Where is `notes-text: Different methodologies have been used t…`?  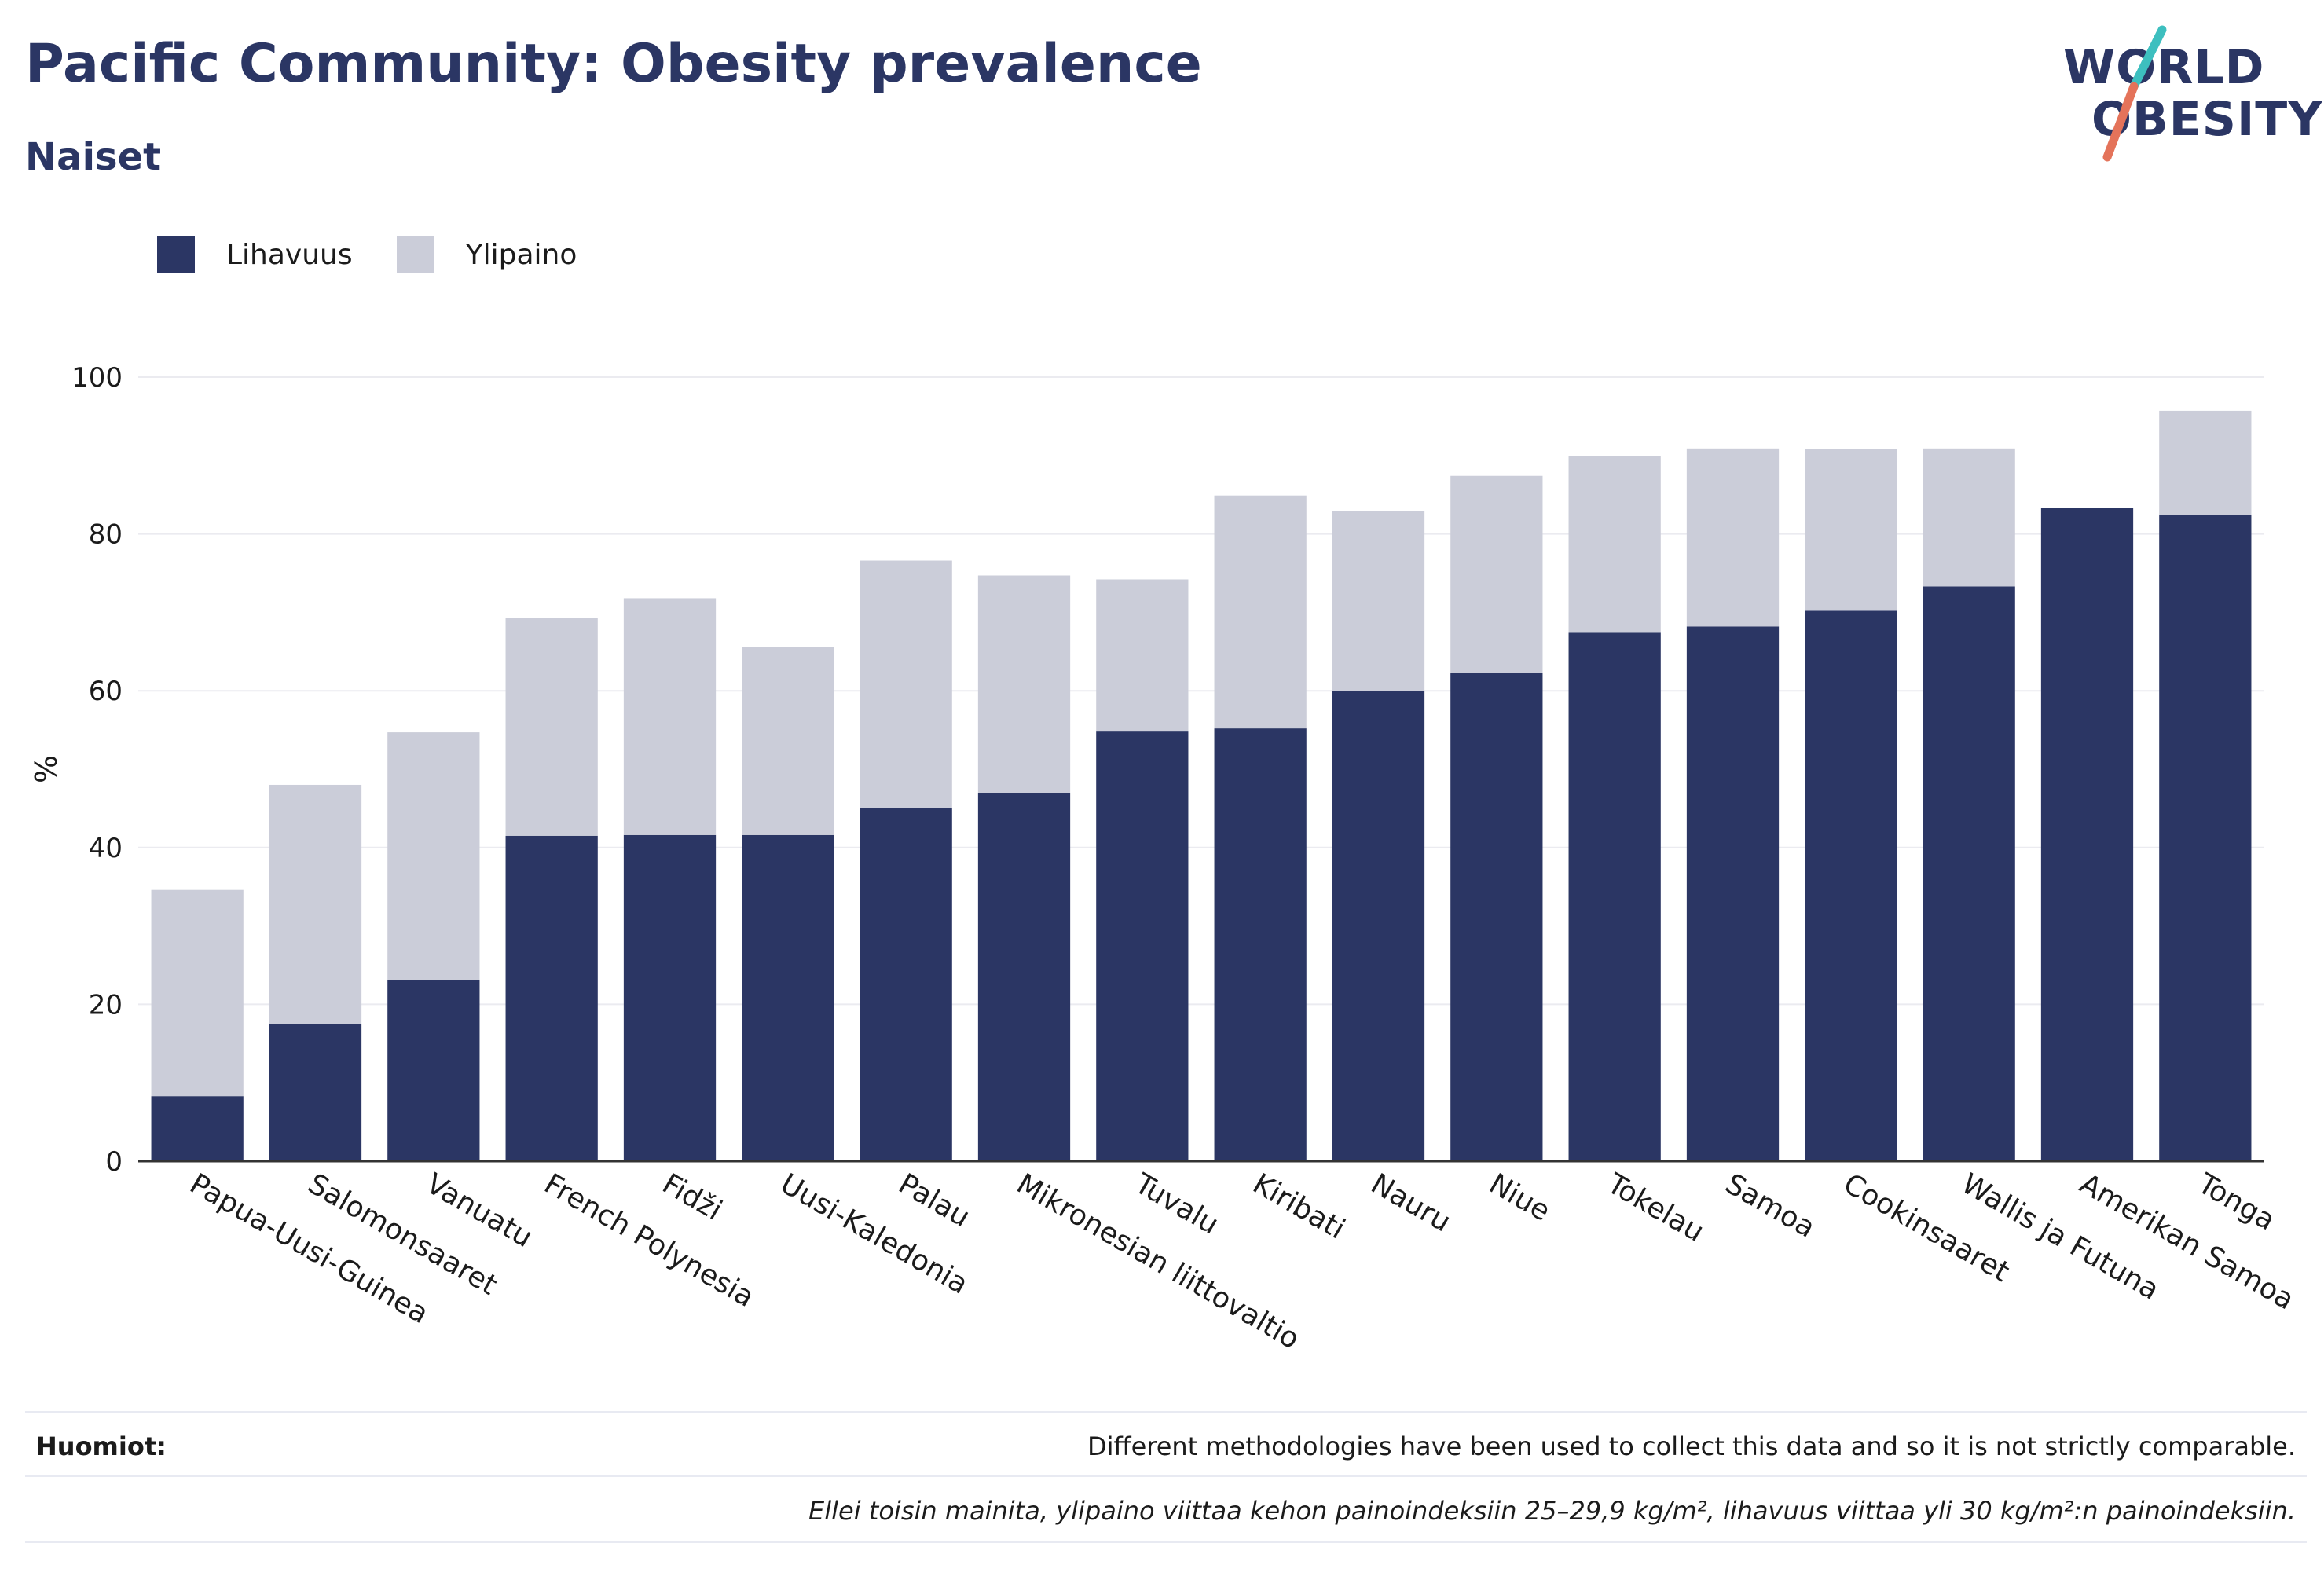
notes-text: Different methodologies have been used t… is located at coordinates (1691, 1446).